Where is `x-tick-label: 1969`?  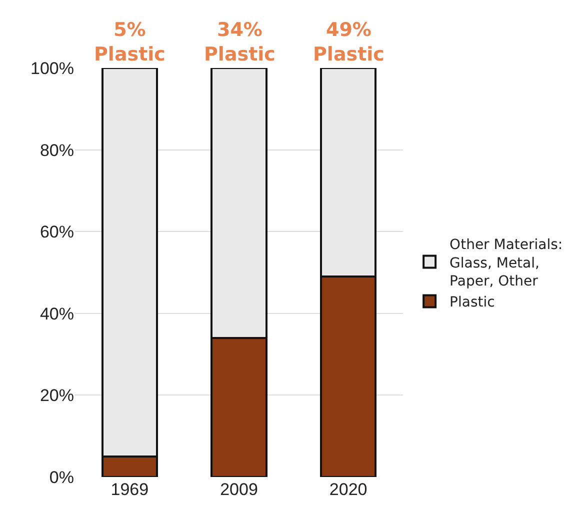 x-tick-label: 1969 is located at coordinates (129, 489).